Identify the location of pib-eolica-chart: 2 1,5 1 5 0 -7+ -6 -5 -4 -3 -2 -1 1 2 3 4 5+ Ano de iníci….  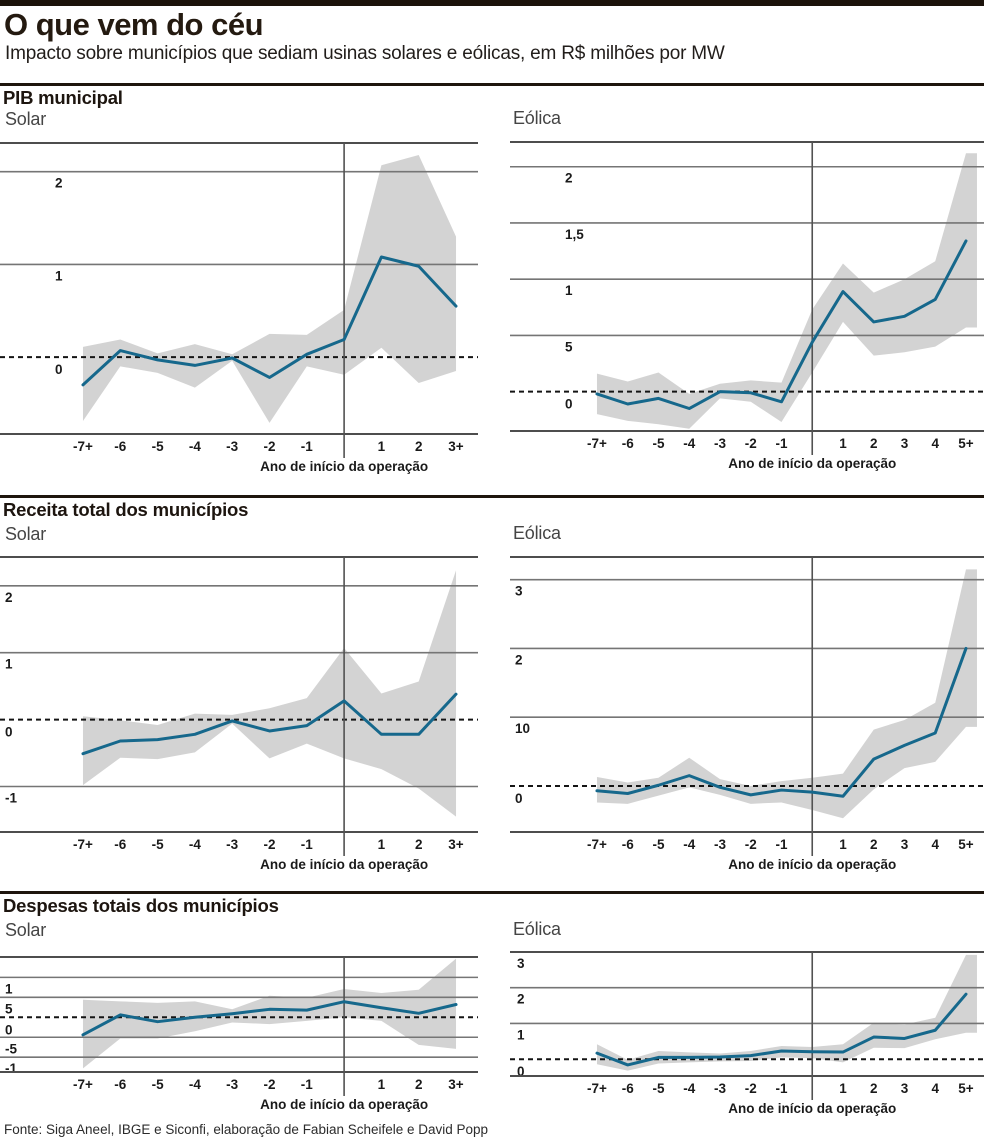
(747, 306).